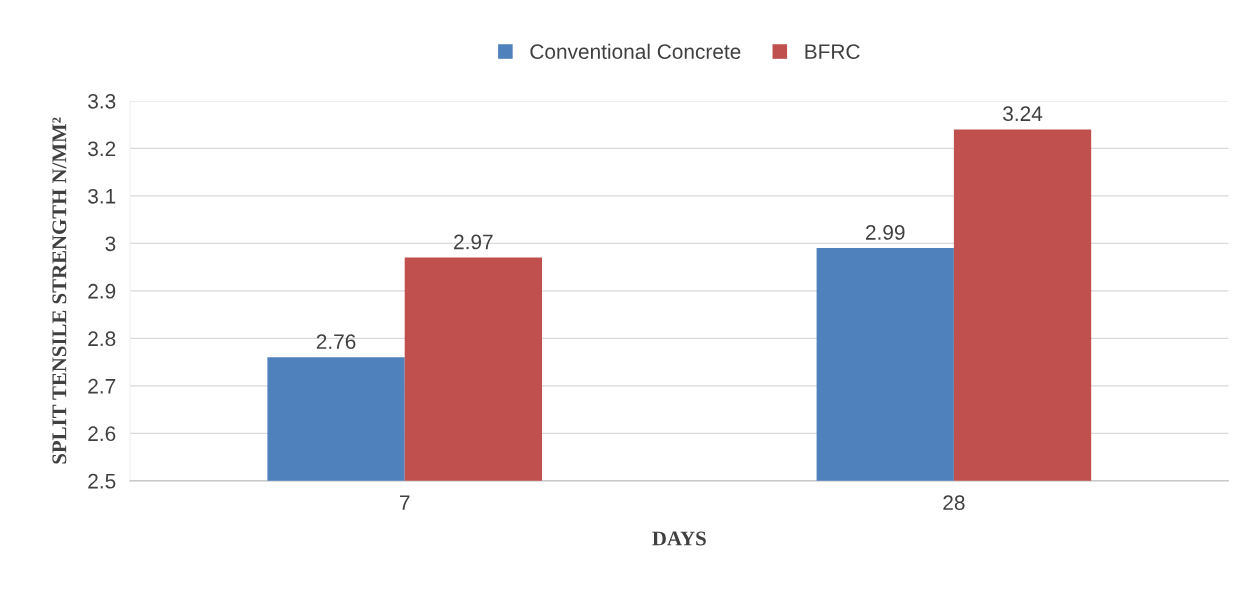 This screenshot has width=1251, height=590. What do you see at coordinates (102, 386) in the screenshot?
I see `y-tick-label: 2.7` at bounding box center [102, 386].